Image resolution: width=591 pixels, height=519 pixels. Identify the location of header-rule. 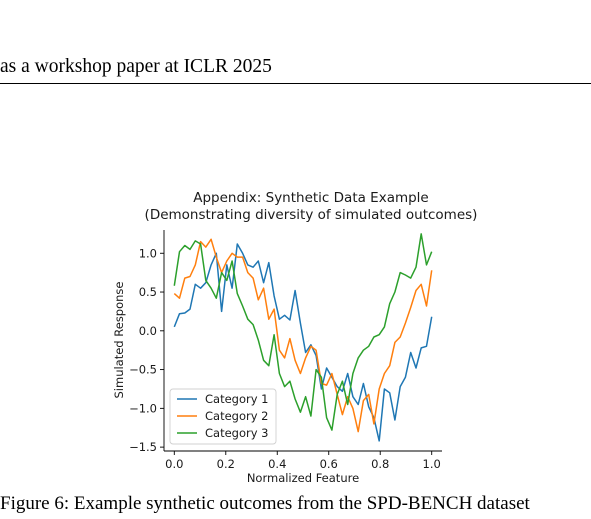
(295, 83).